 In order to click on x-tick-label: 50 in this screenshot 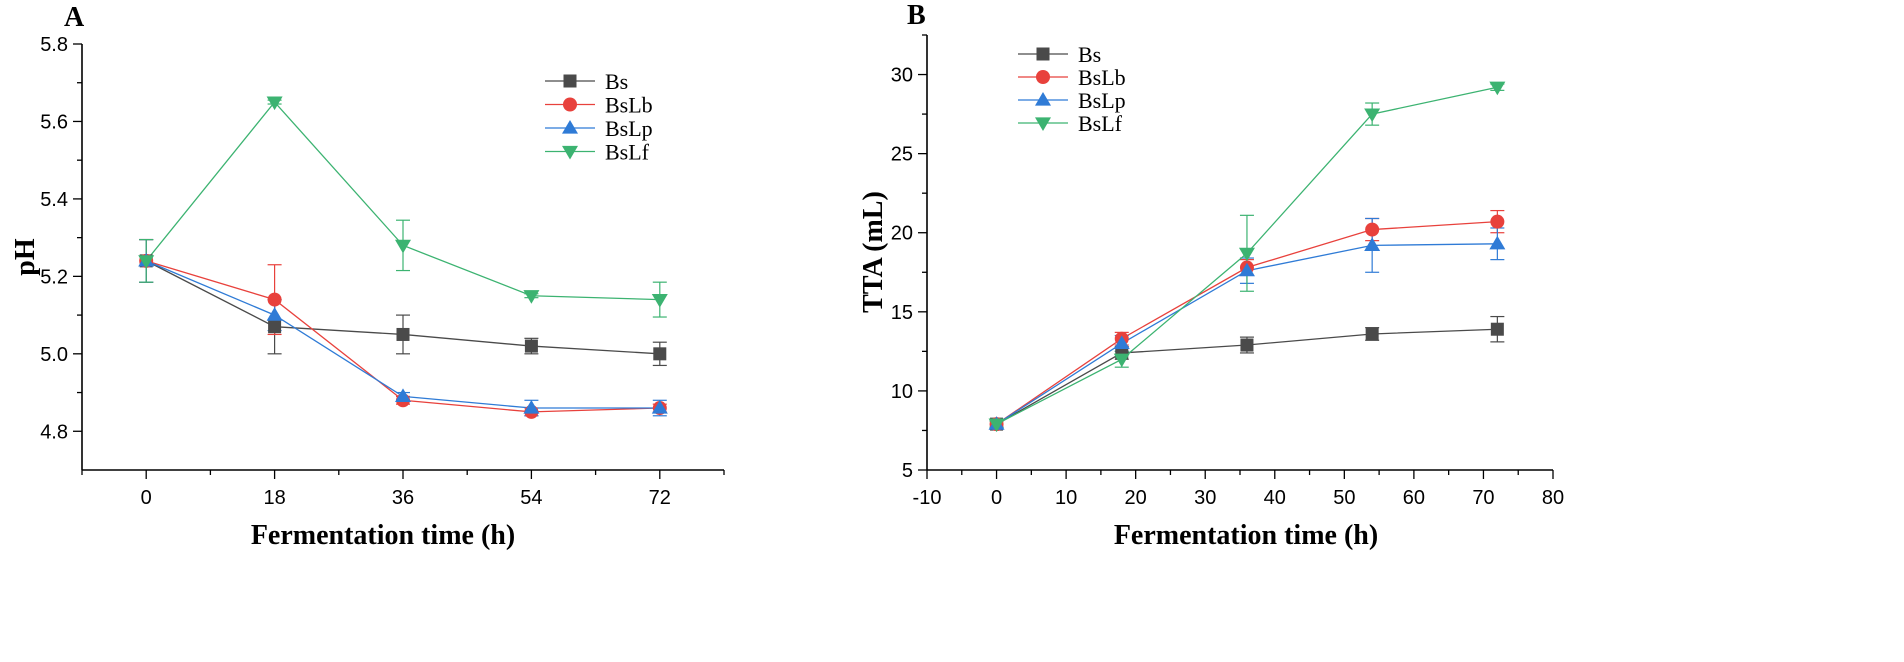, I will do `click(1344, 498)`.